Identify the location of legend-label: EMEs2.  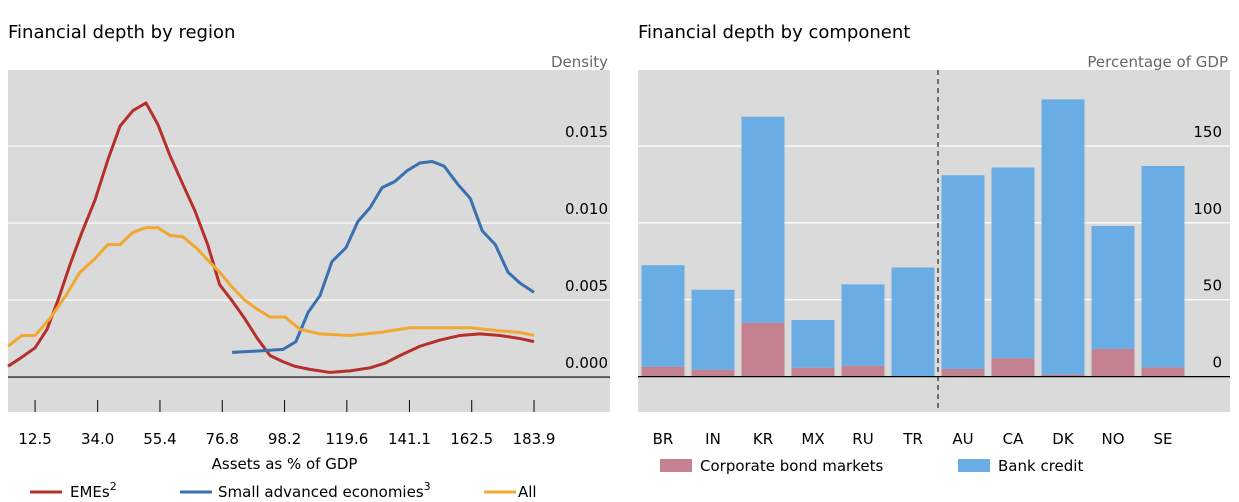
(93, 490).